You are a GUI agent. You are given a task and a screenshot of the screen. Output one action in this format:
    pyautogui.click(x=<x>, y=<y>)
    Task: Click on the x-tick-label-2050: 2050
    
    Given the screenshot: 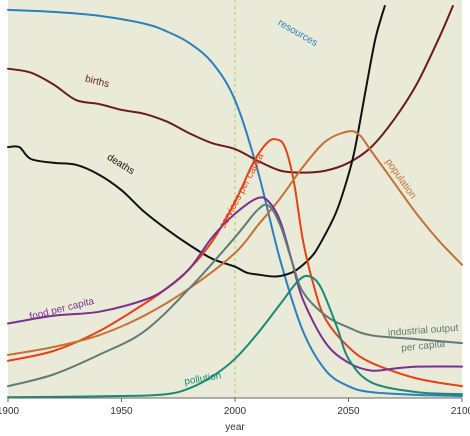 What is the action you would take?
    pyautogui.click(x=348, y=411)
    